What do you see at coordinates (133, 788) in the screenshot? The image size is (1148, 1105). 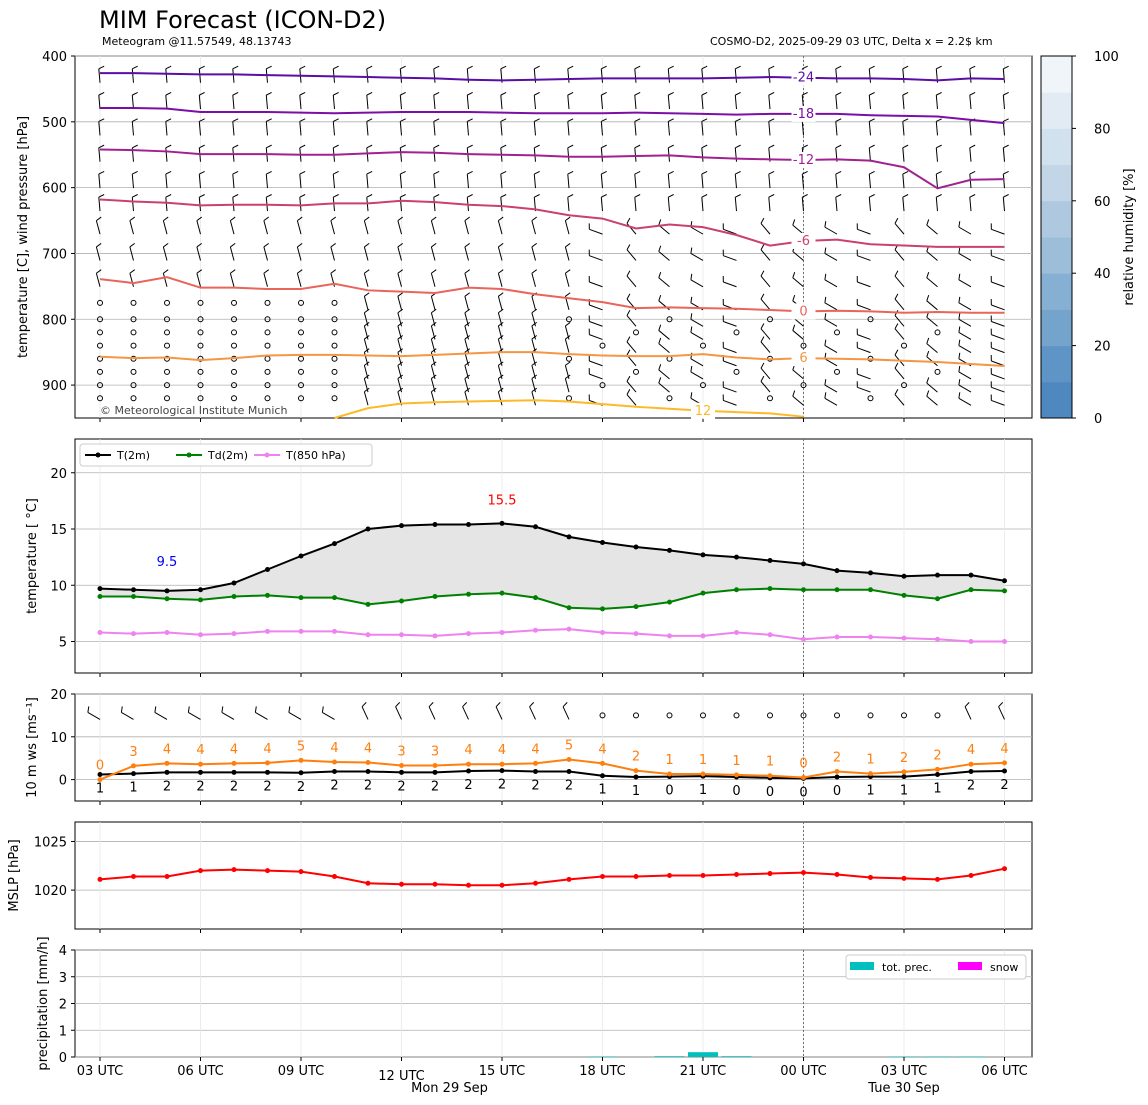 I see `mean-wind-value-label: 1` at bounding box center [133, 788].